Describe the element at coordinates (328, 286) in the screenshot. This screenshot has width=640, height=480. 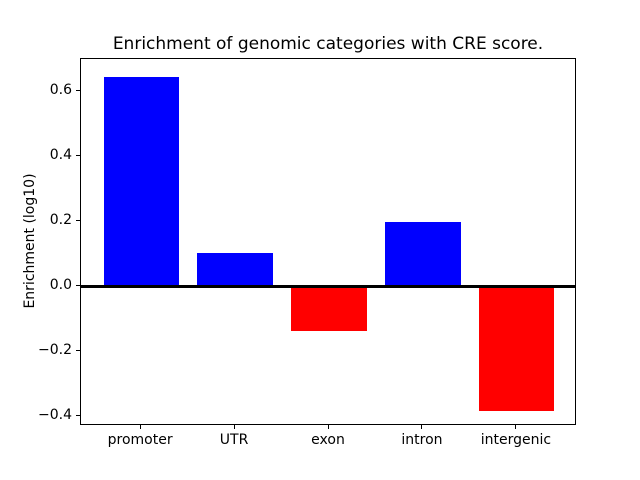
I see `zero-line` at that location.